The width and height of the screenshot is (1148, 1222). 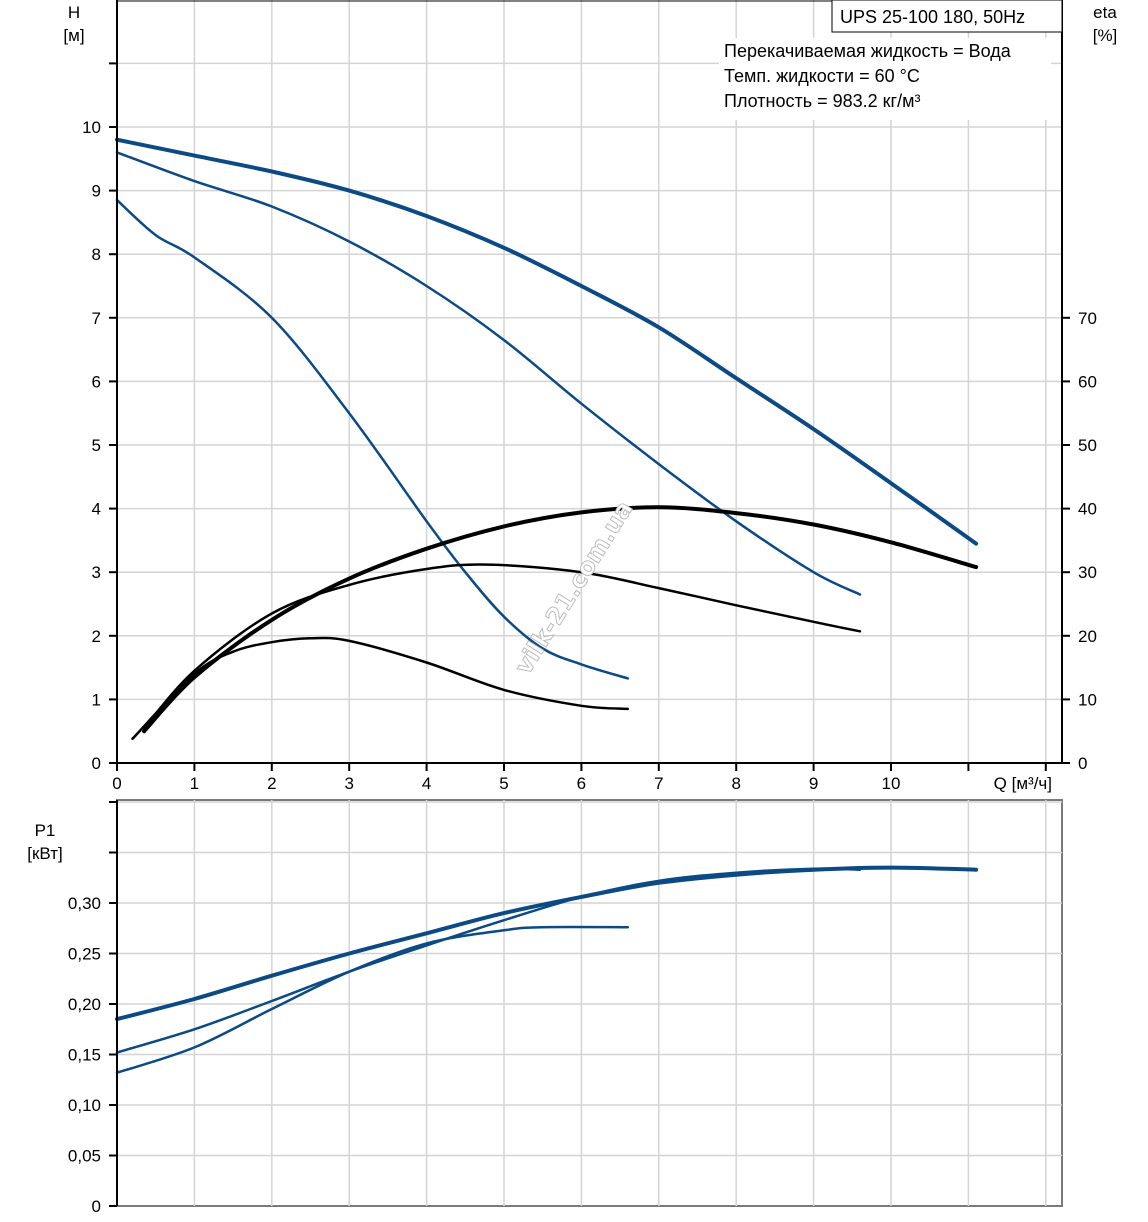 What do you see at coordinates (96, 572) in the screenshot?
I see `h-tick-label: 3` at bounding box center [96, 572].